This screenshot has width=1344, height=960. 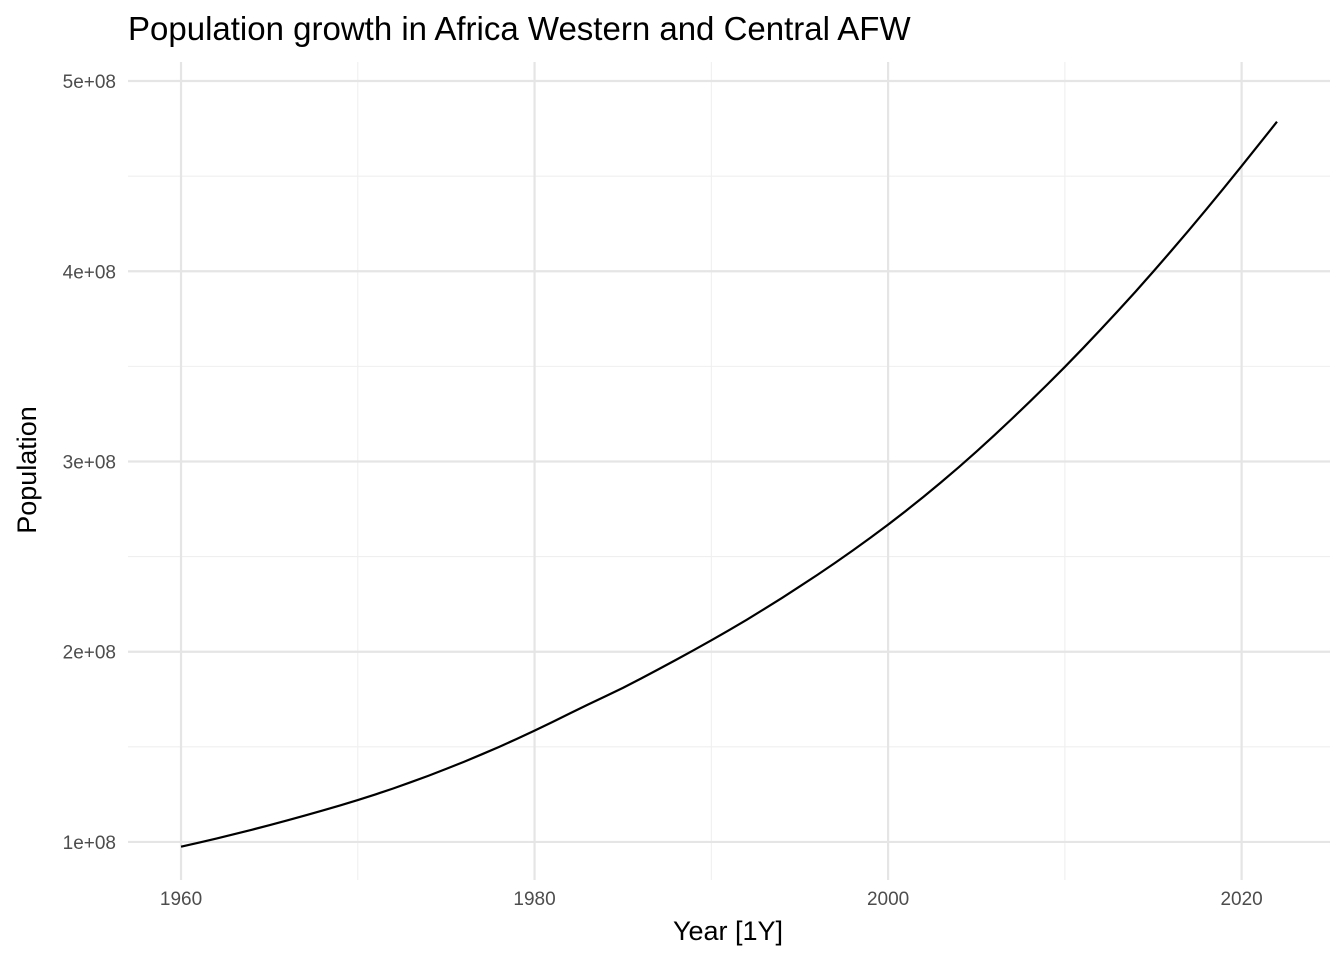 What do you see at coordinates (728, 931) in the screenshot?
I see `x-axis-title: Year [1Y]` at bounding box center [728, 931].